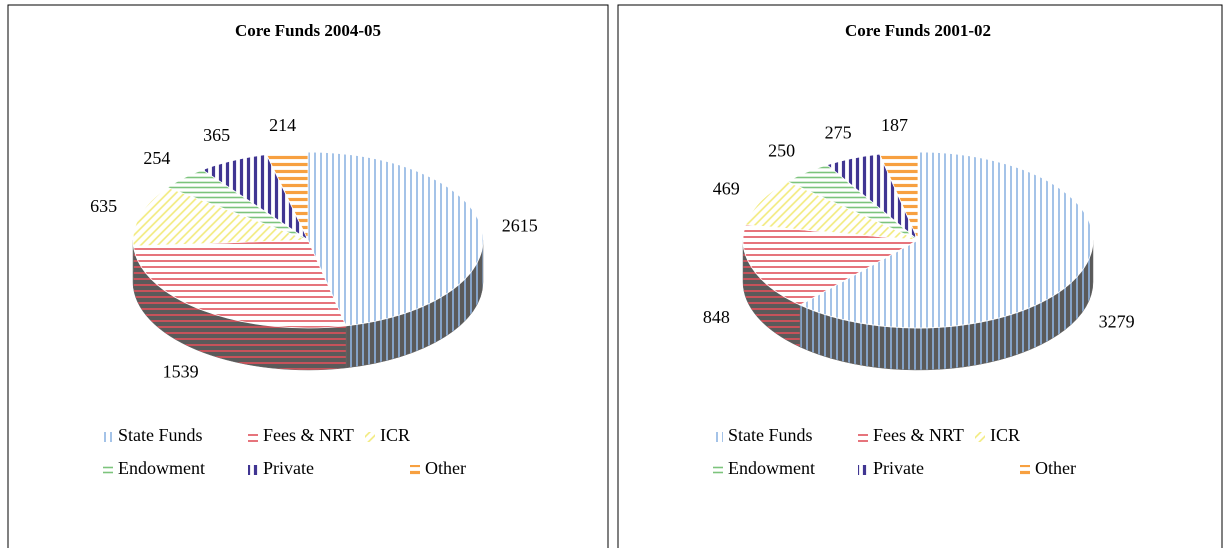  What do you see at coordinates (716, 317) in the screenshot?
I see `data-label: 848` at bounding box center [716, 317].